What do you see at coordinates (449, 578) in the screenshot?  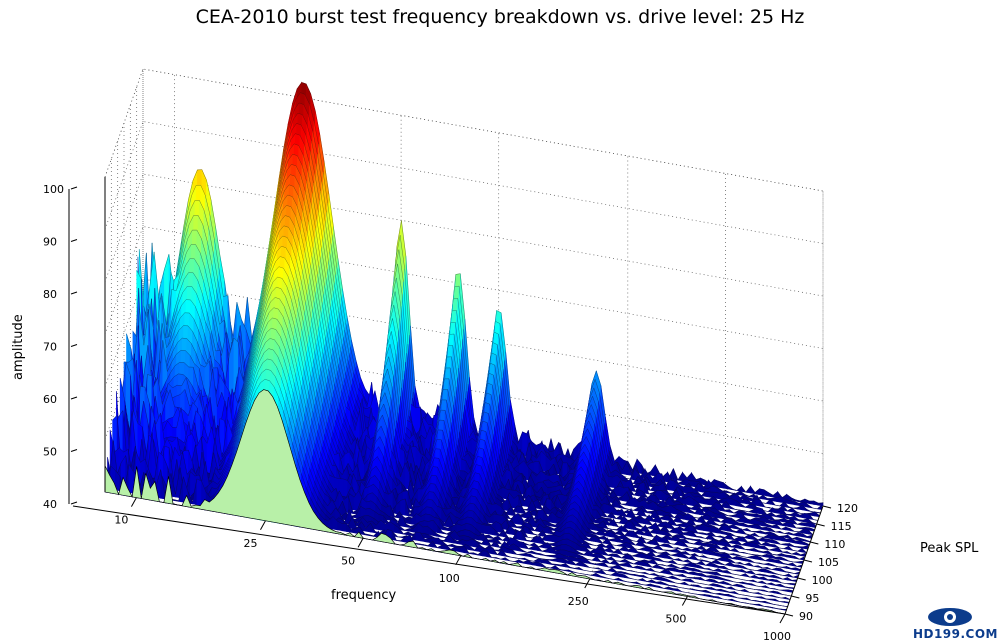 I see `x-tick-label: 100` at bounding box center [449, 578].